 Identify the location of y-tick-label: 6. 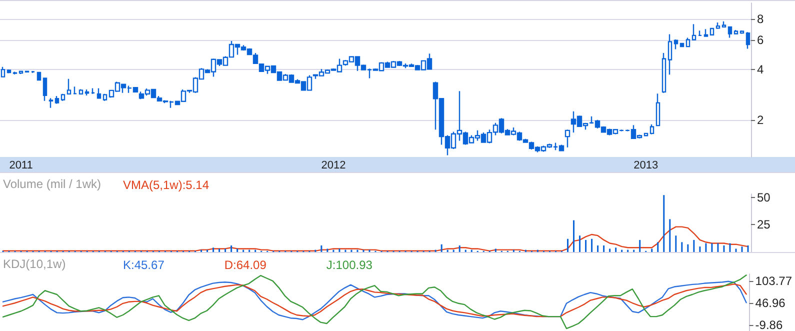
(760, 40).